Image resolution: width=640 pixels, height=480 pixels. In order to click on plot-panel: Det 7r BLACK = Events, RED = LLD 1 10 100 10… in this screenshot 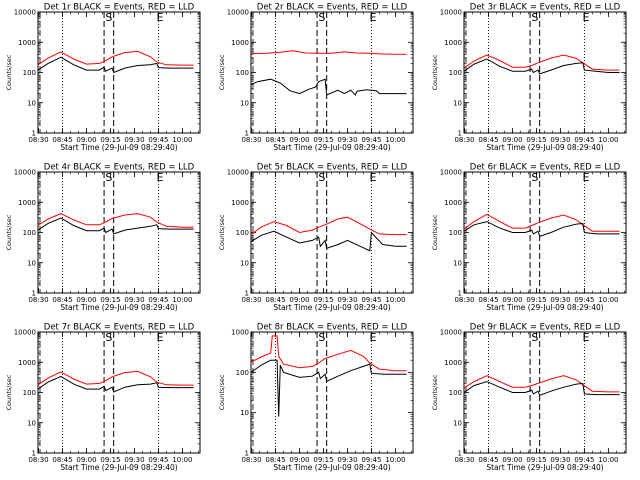, I will do `click(103, 397)`.